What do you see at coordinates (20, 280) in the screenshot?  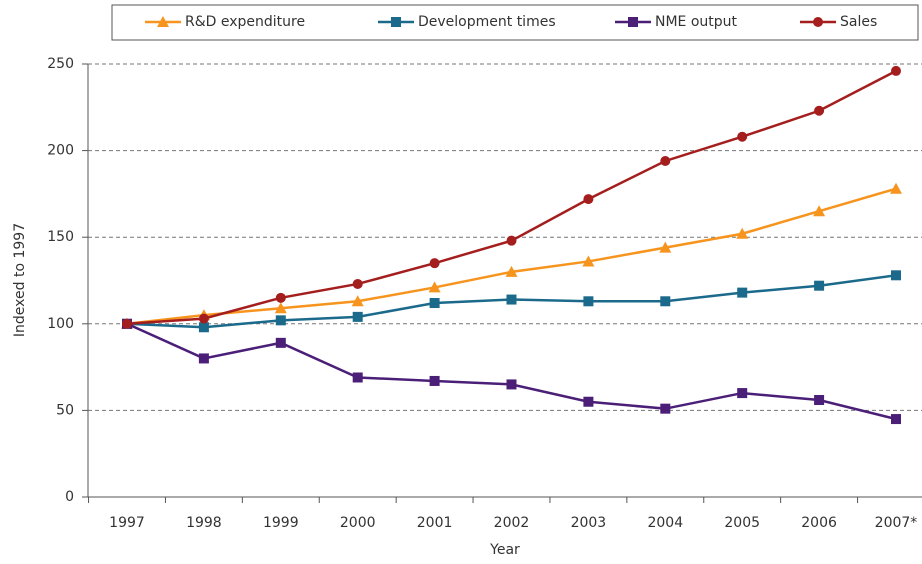 I see `y-axis-label: Indexed to 1997` at bounding box center [20, 280].